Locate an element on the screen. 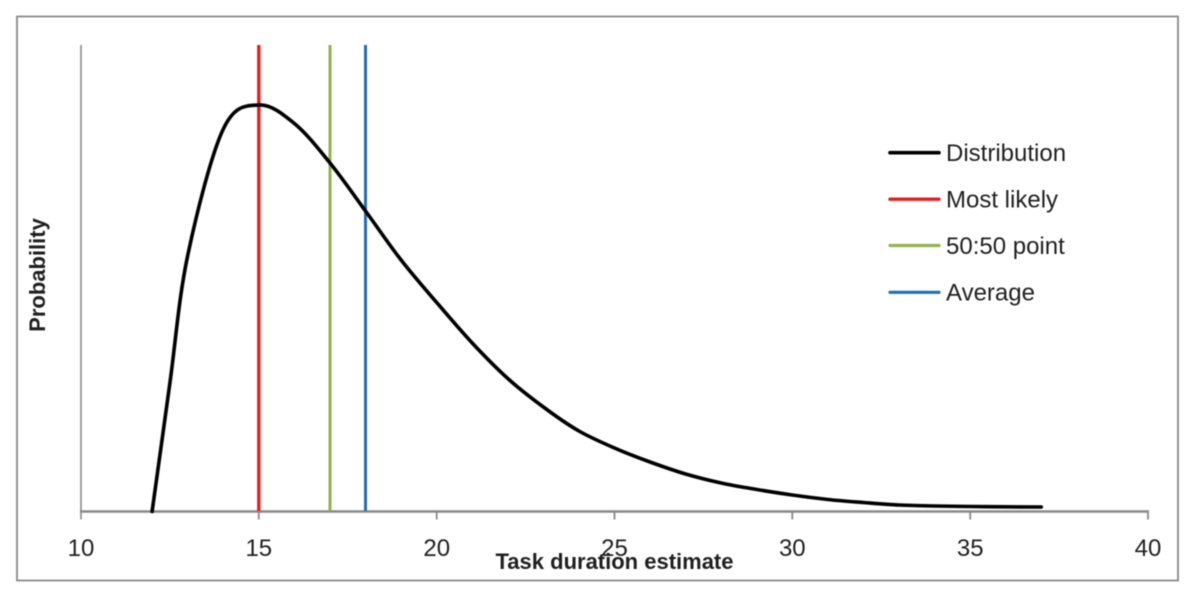  svg-text: 15 is located at coordinates (258, 548).